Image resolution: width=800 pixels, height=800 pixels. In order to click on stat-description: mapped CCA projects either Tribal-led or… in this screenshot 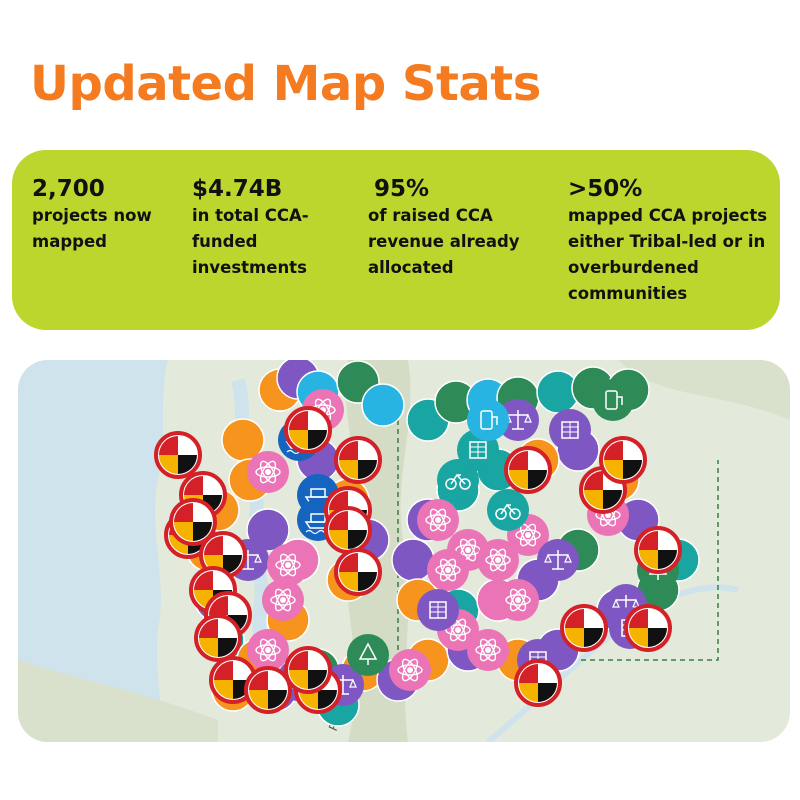, I will do `click(668, 254)`.